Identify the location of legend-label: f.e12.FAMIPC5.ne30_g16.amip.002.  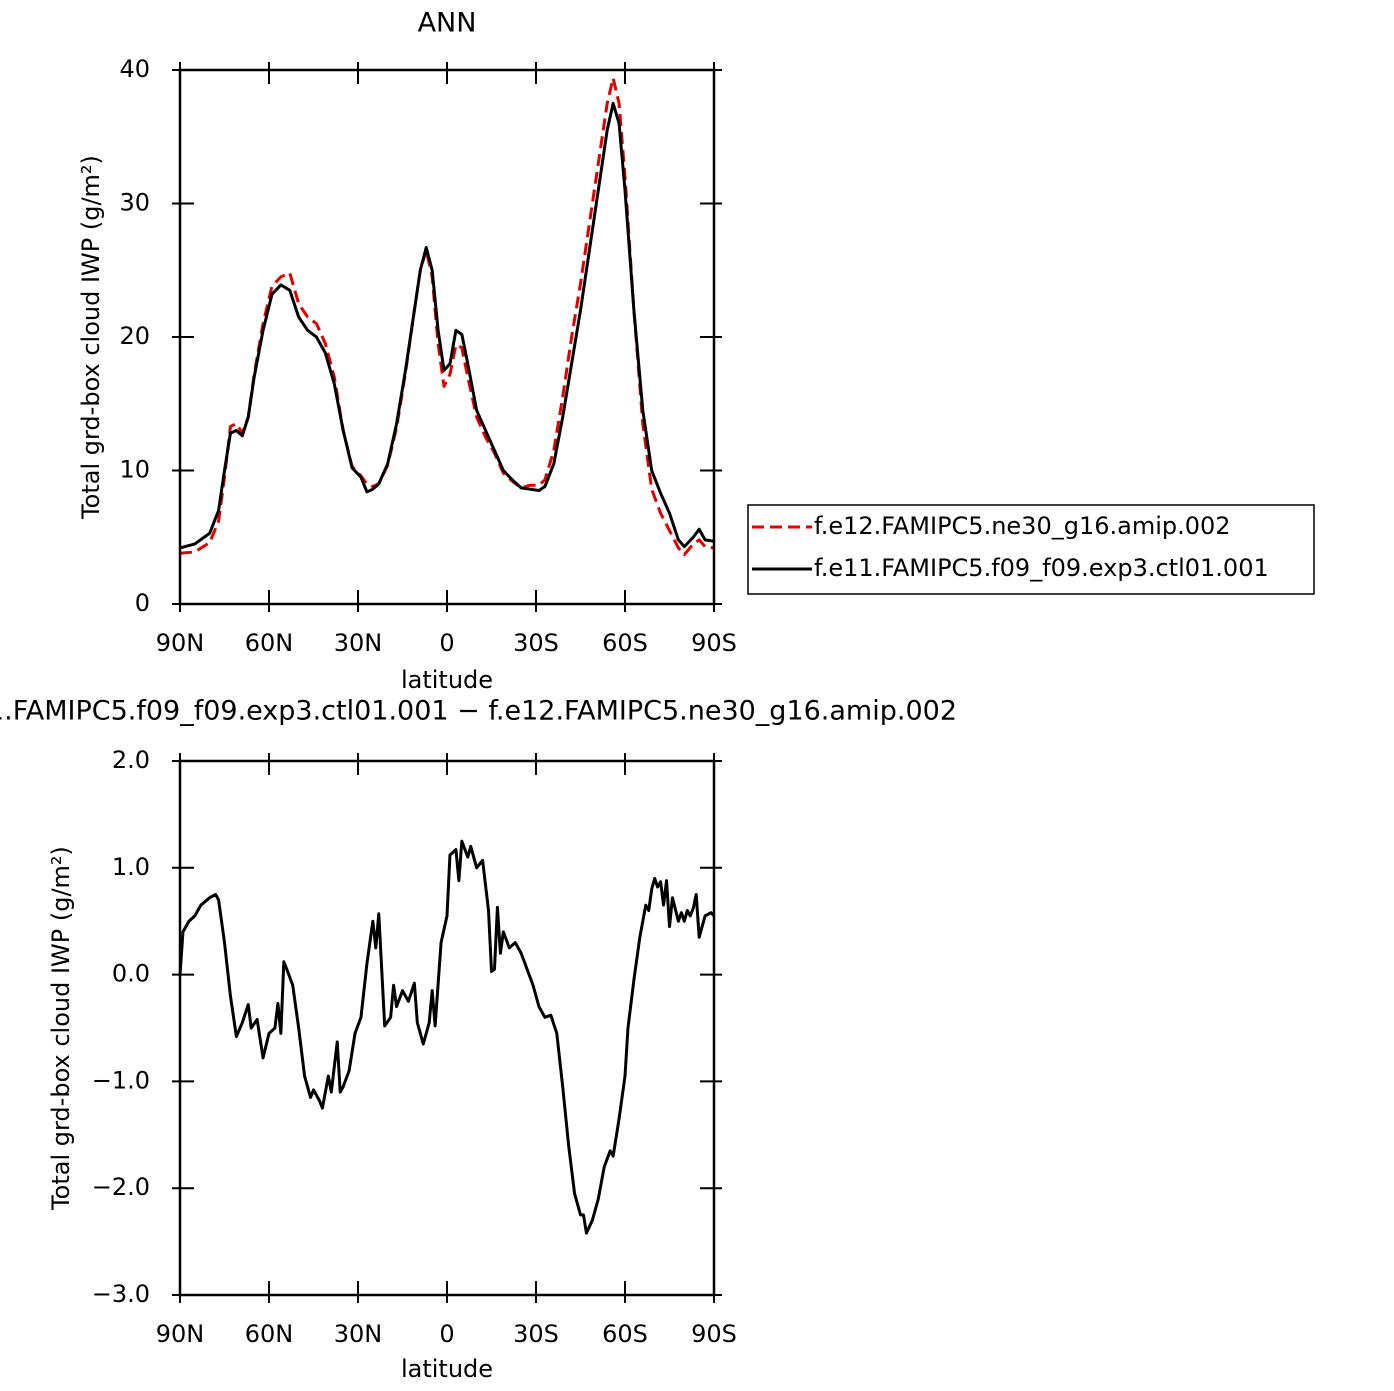
(1022, 526).